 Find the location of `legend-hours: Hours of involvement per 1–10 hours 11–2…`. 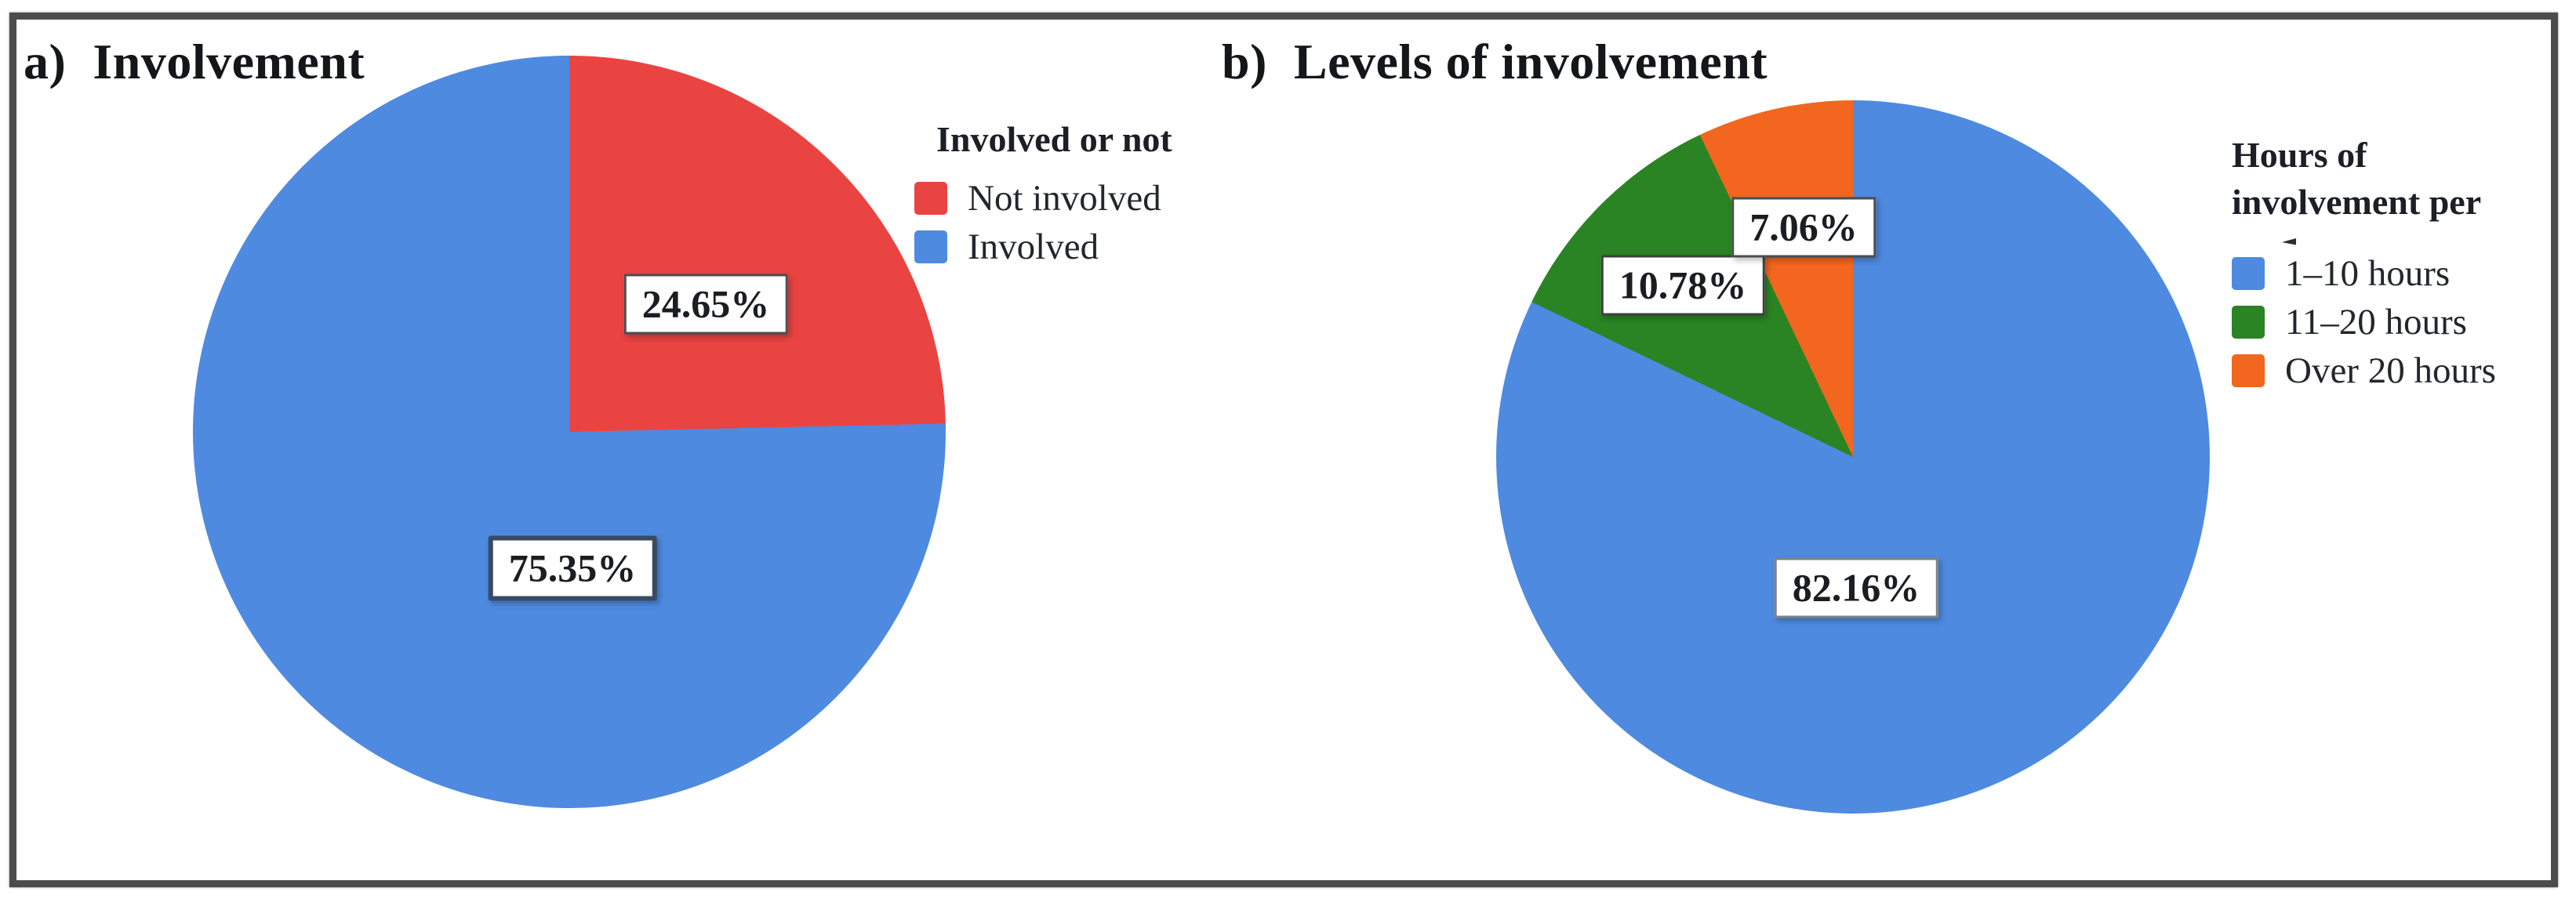

legend-hours: Hours of involvement per 1–10 hours 11–2… is located at coordinates (2364, 261).